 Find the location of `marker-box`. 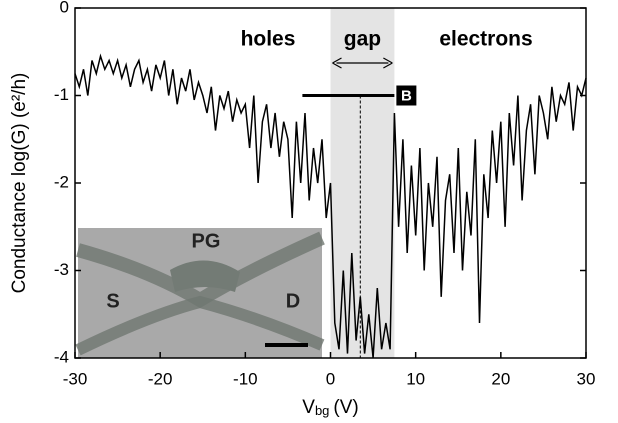

marker-box is located at coordinates (406, 95).